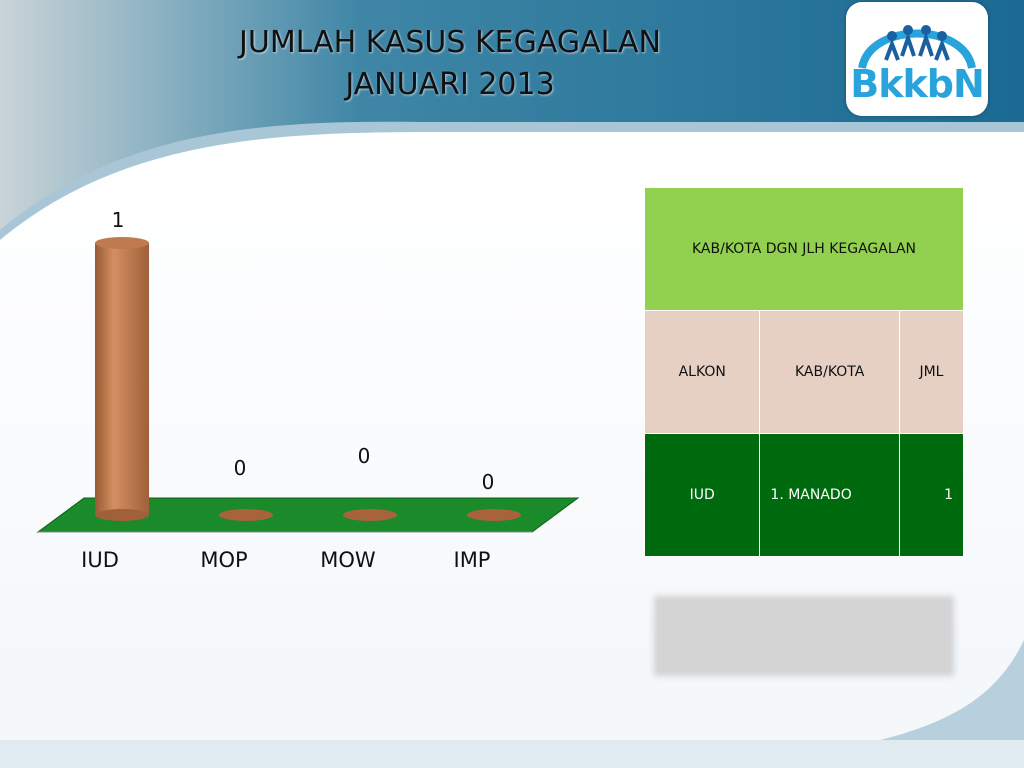 Image resolution: width=1024 pixels, height=768 pixels. What do you see at coordinates (494, 515) in the screenshot?
I see `bar-imp` at bounding box center [494, 515].